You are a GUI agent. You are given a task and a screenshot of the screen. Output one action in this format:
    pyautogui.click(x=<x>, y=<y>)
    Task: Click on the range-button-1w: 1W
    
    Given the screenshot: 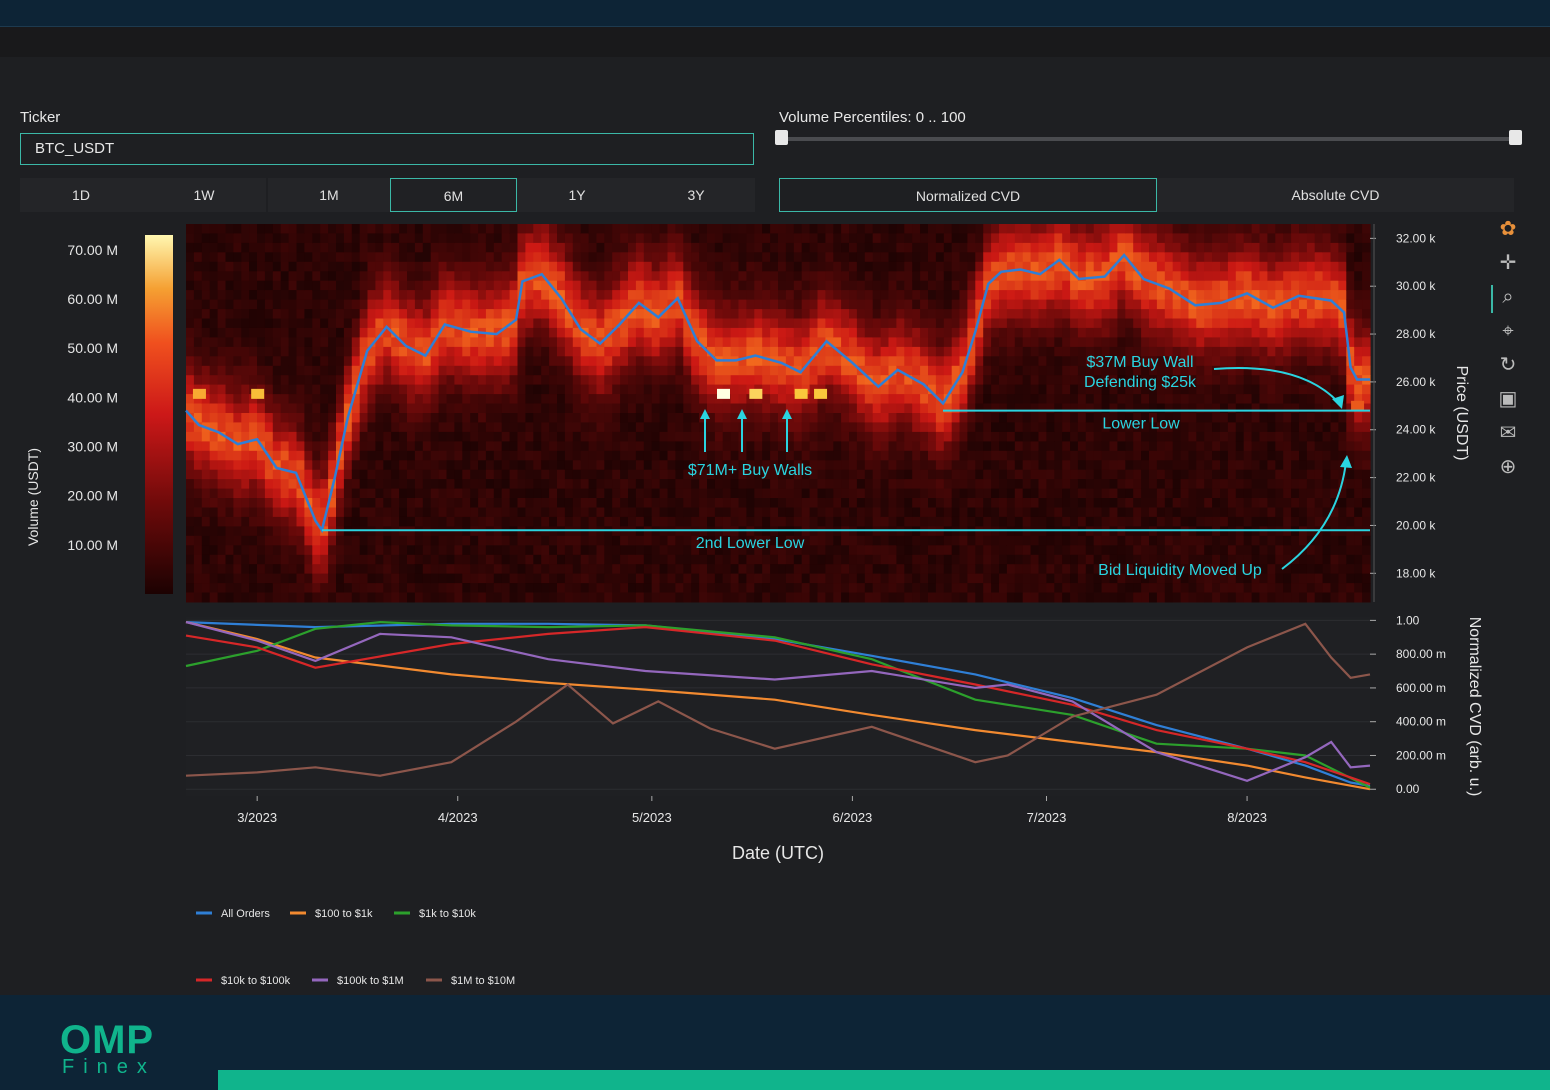 What is the action you would take?
    pyautogui.click(x=204, y=195)
    